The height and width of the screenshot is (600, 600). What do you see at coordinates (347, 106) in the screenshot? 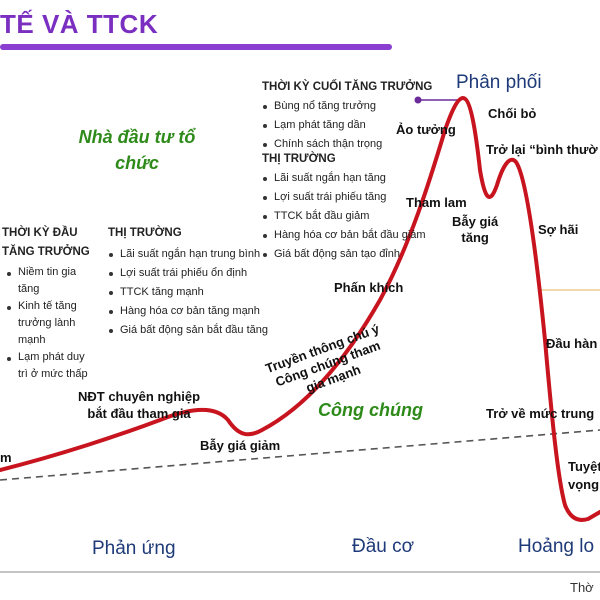
I see `late-growth-item: Bùng nổ tăng trưởng` at bounding box center [347, 106].